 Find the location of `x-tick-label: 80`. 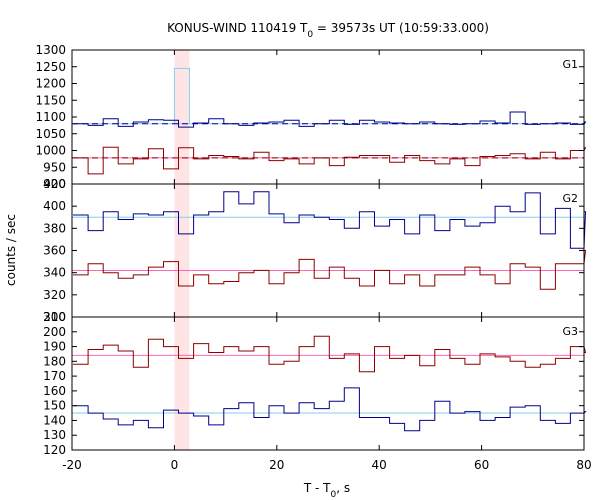

x-tick-label: 80 is located at coordinates (583, 465).